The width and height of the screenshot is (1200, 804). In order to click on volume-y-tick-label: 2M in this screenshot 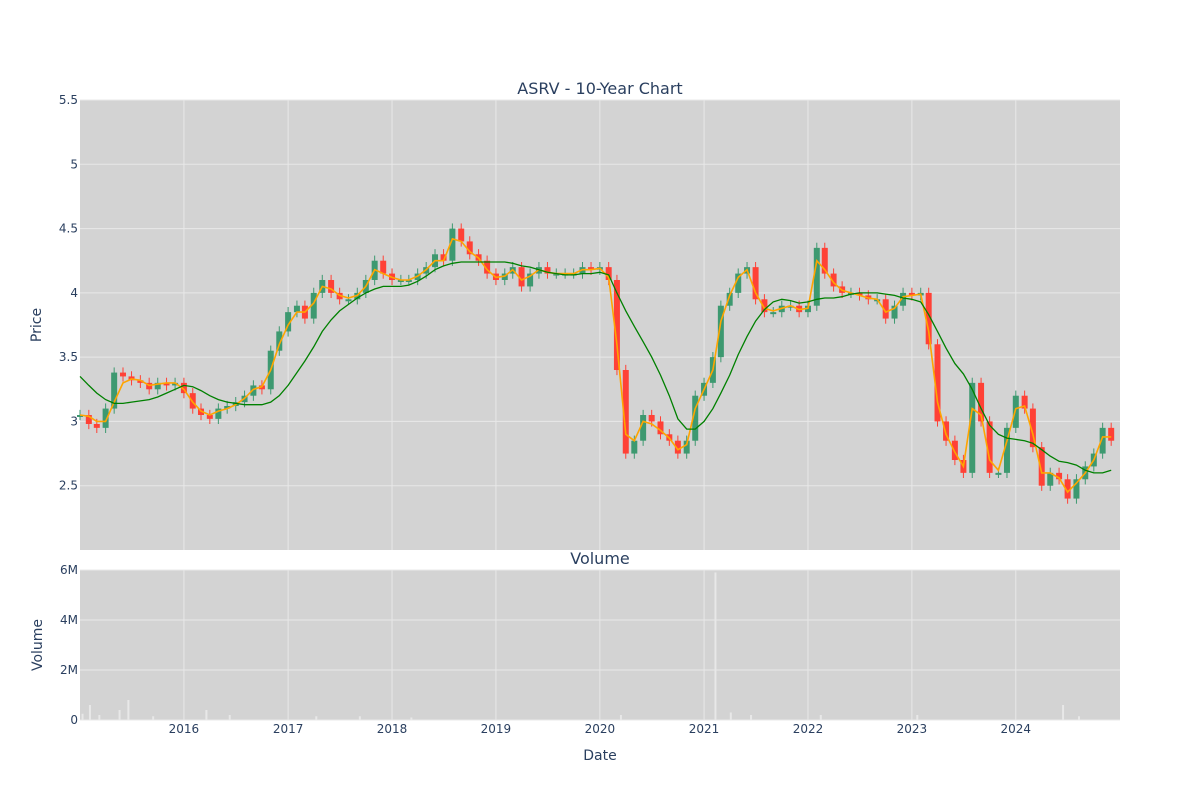, I will do `click(69, 670)`.